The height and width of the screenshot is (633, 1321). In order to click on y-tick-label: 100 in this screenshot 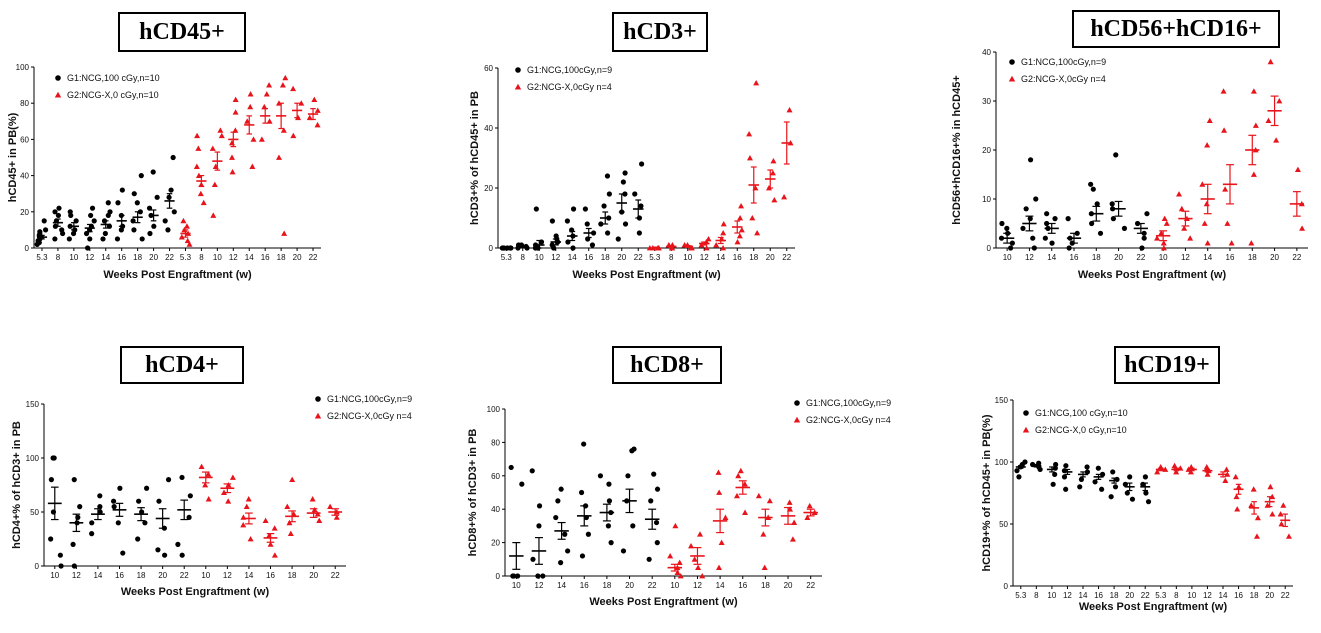, I will do `click(1002, 462)`.